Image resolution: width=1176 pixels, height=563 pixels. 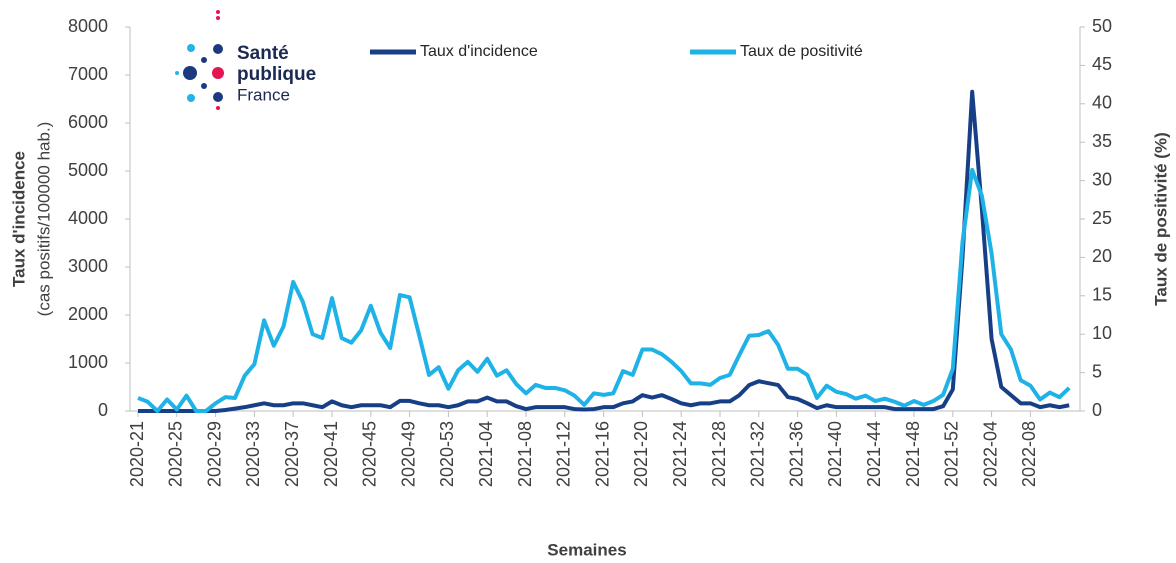 I want to click on logo-text: publique, so click(x=276, y=74).